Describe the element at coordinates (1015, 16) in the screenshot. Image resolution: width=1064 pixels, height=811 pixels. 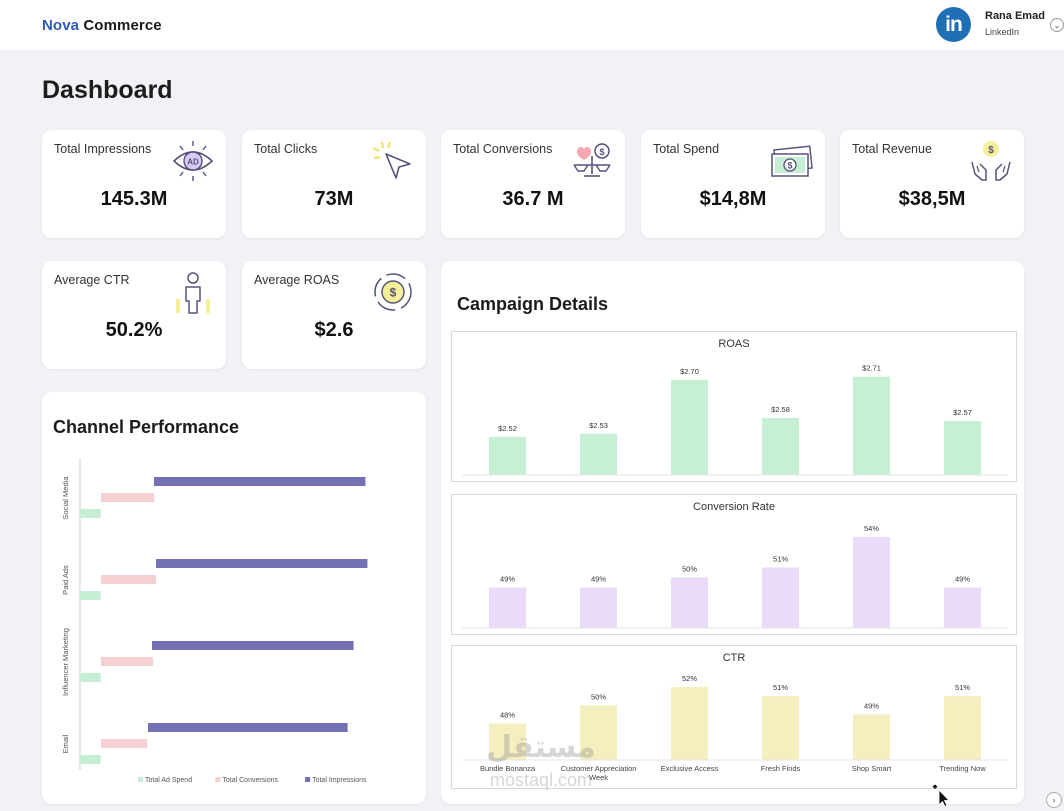
I see `user-name: Rana Emad` at that location.